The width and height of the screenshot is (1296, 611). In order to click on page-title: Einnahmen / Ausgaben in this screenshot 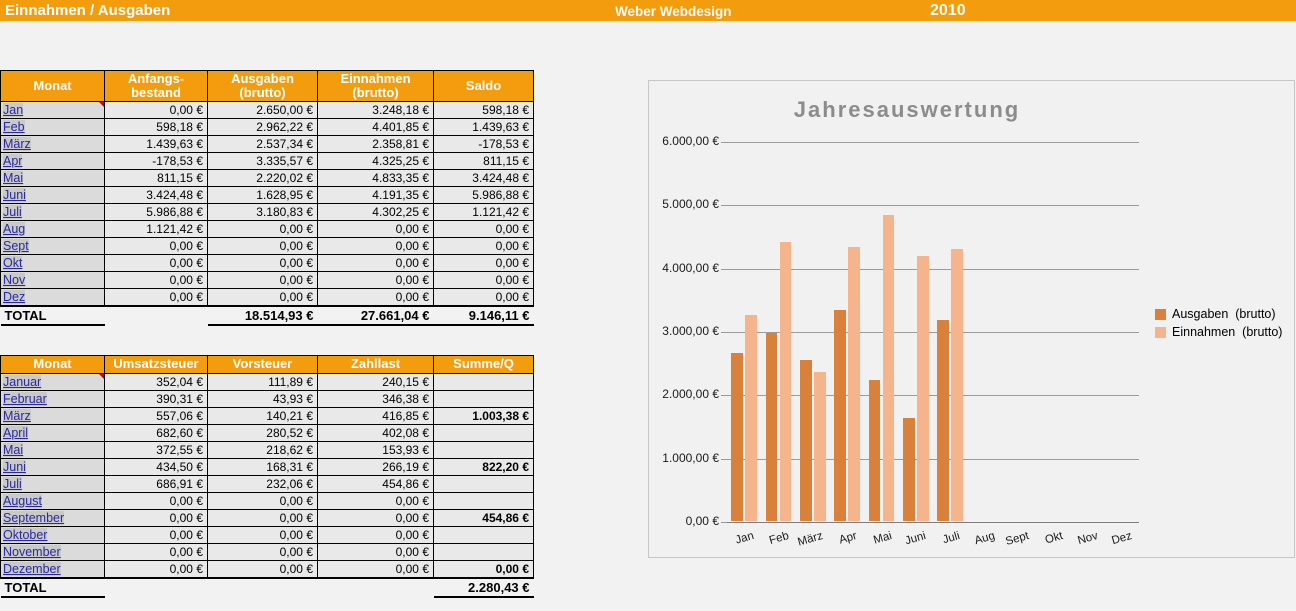, I will do `click(88, 10)`.